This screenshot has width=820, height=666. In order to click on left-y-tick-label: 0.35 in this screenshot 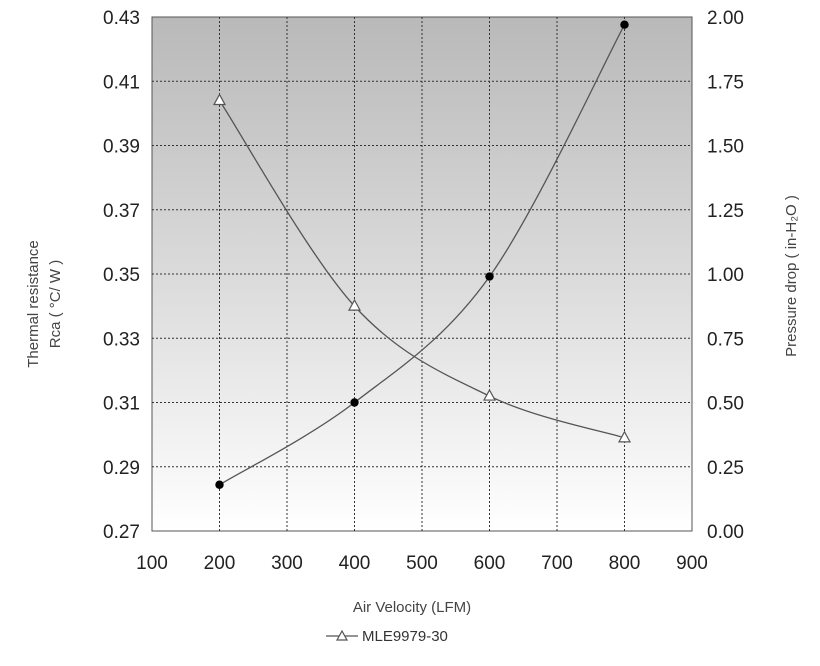, I will do `click(121, 275)`.